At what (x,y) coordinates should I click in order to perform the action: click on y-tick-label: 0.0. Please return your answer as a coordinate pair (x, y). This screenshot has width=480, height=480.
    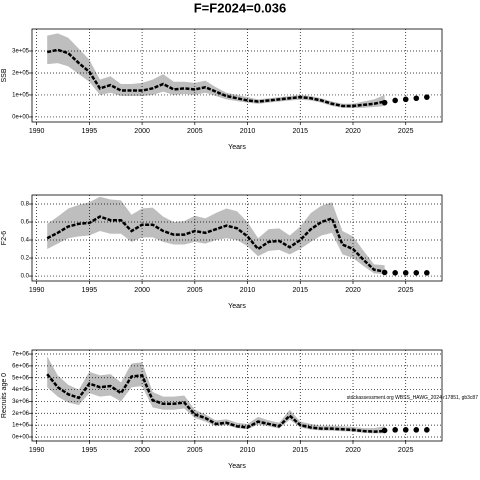
    Looking at the image, I should click on (25, 277).